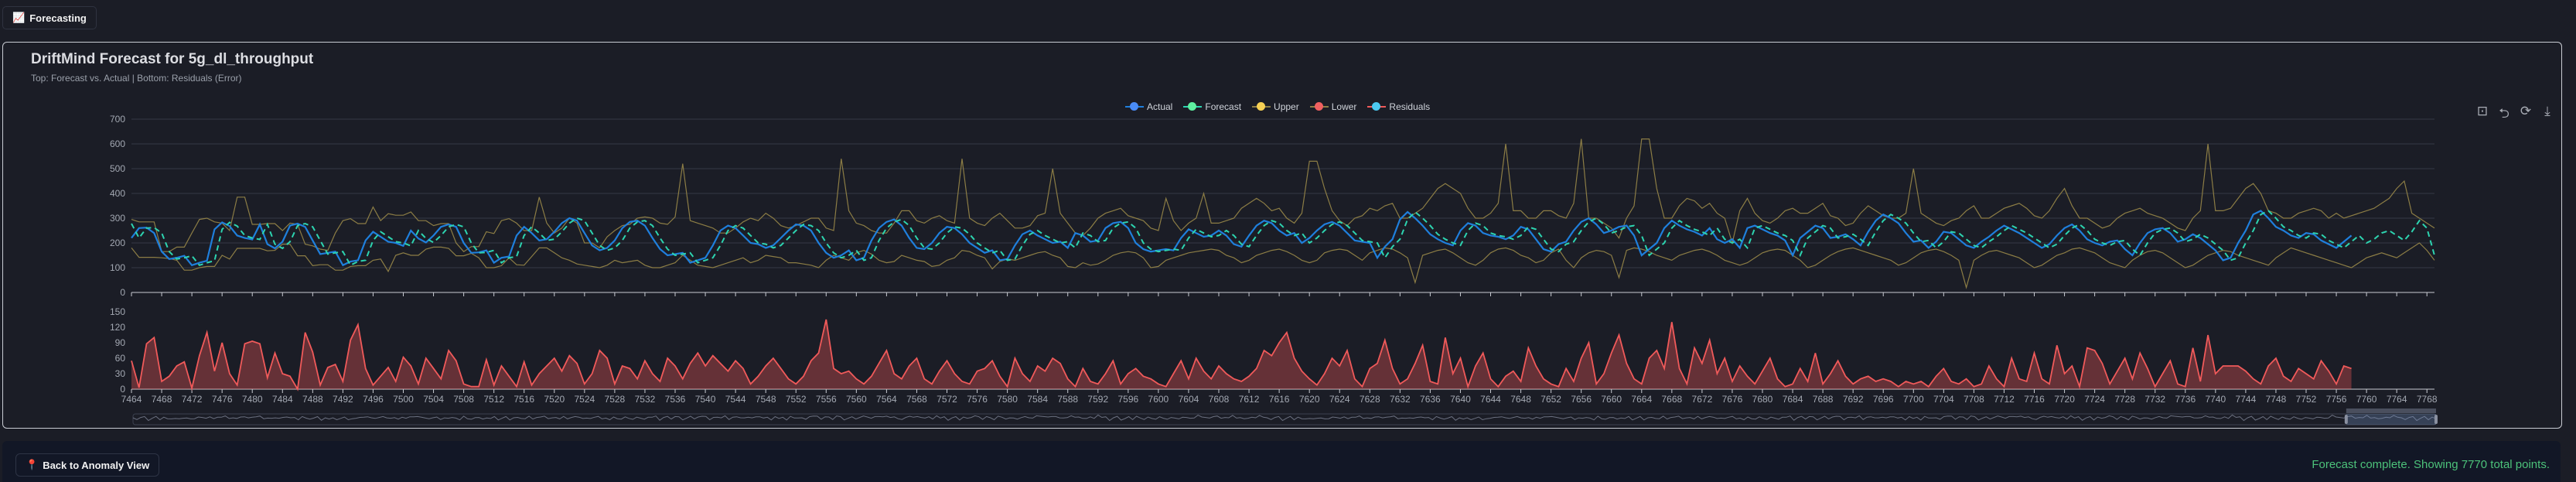 The width and height of the screenshot is (2576, 482). Describe the element at coordinates (464, 399) in the screenshot. I see `x-tick-label: 7508` at that location.